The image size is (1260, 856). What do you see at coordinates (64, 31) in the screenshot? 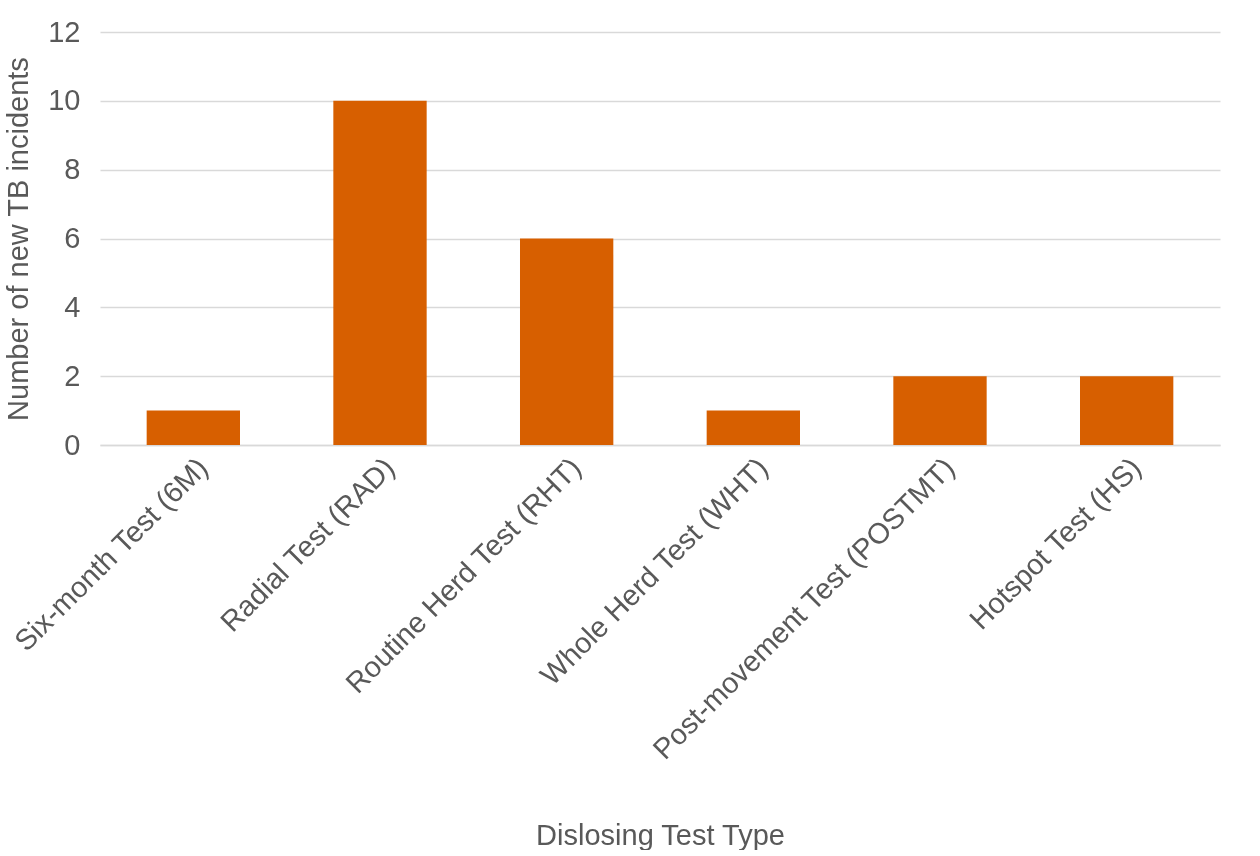
I see `y-tick-label: 12` at bounding box center [64, 31].